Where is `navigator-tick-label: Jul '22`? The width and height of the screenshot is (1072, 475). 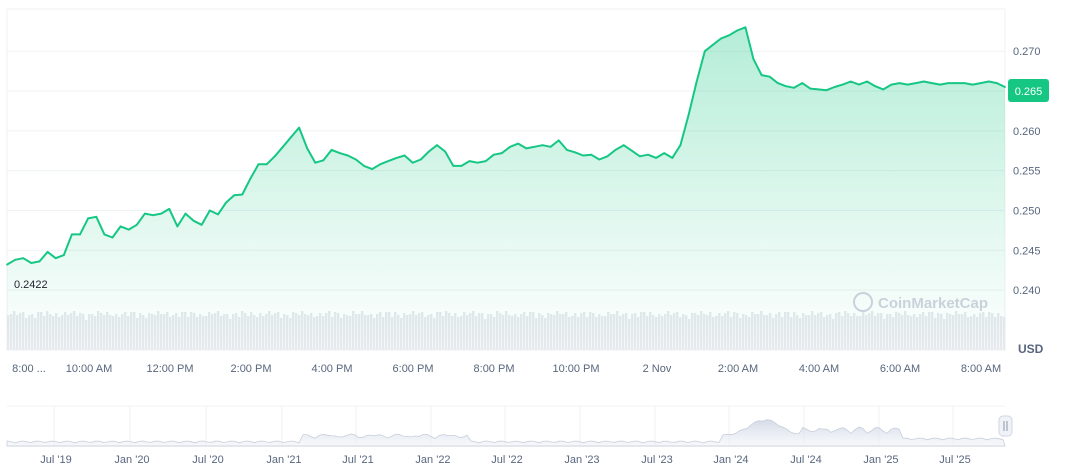
navigator-tick-label: Jul '22 is located at coordinates (506, 460).